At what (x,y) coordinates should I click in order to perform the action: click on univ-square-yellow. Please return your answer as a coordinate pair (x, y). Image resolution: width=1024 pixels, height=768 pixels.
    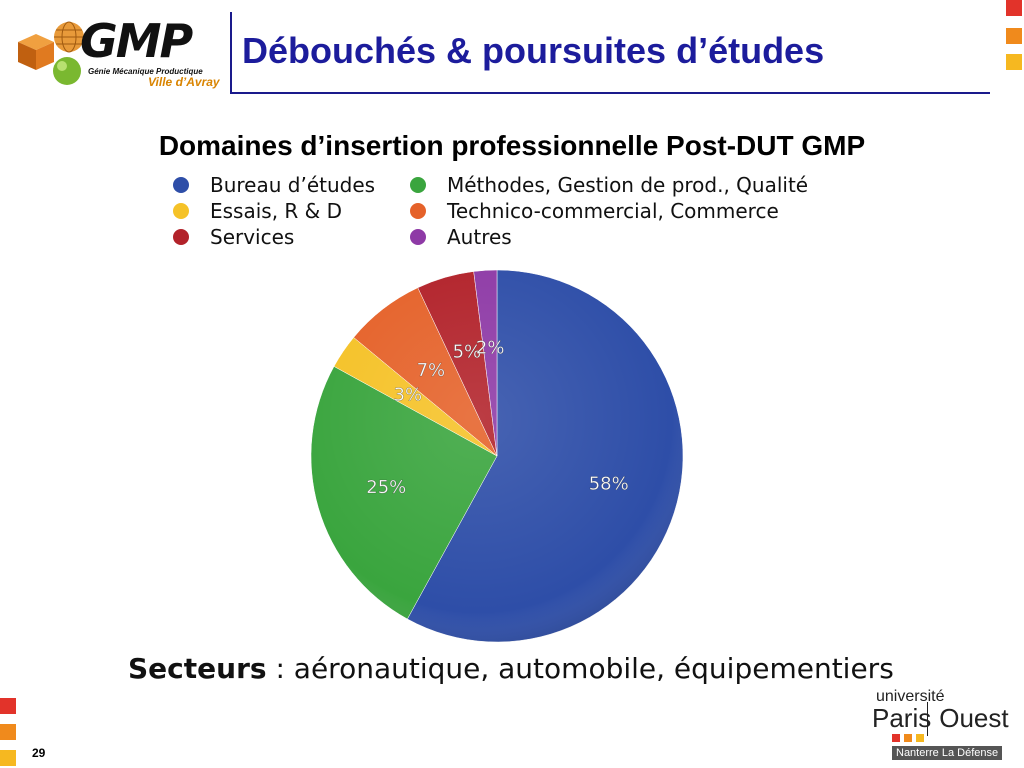
    Looking at the image, I should click on (920, 738).